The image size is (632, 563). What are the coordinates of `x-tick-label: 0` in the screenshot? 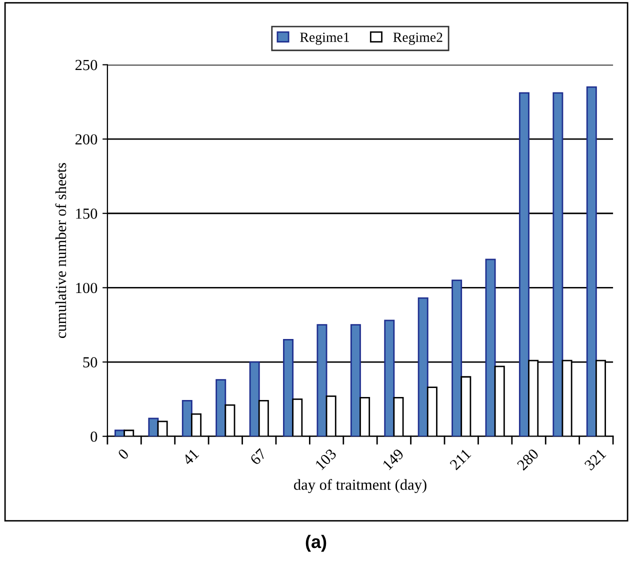 It's located at (123, 454).